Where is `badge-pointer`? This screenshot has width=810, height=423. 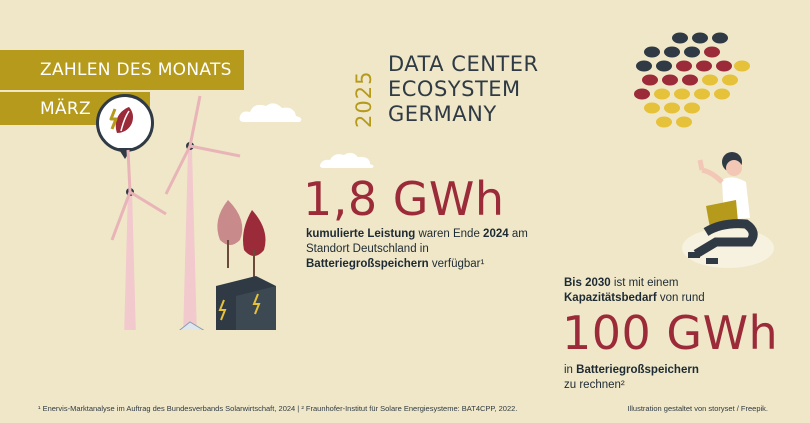
badge-pointer is located at coordinates (125, 153).